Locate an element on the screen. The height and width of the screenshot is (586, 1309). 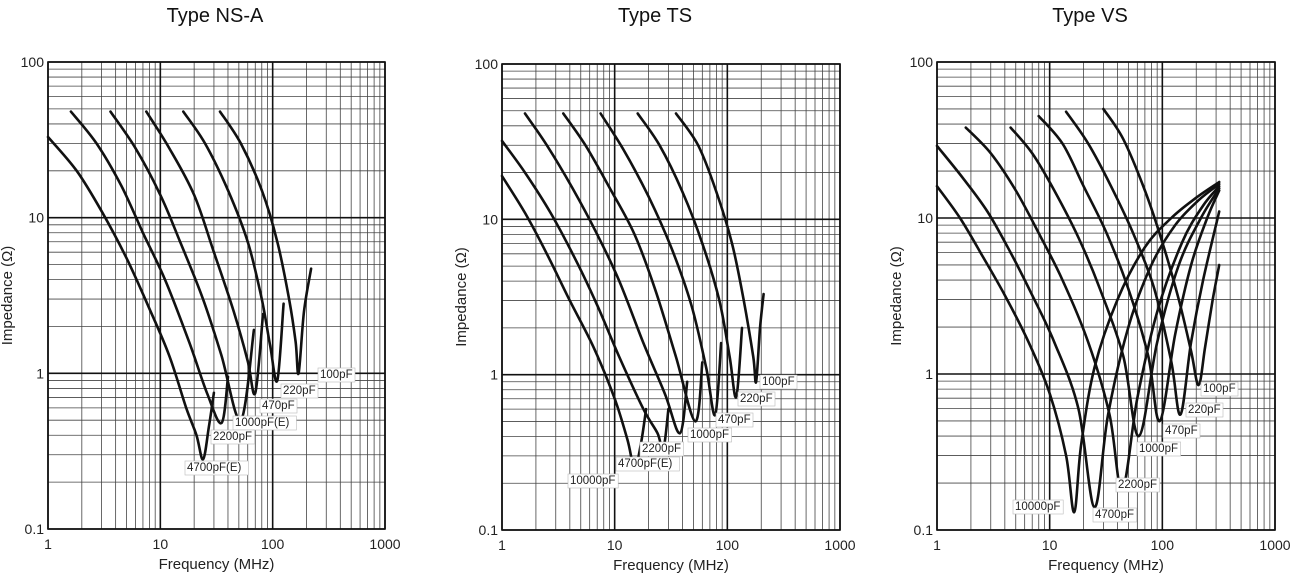
chart-title: Type TS is located at coordinates (655, 16).